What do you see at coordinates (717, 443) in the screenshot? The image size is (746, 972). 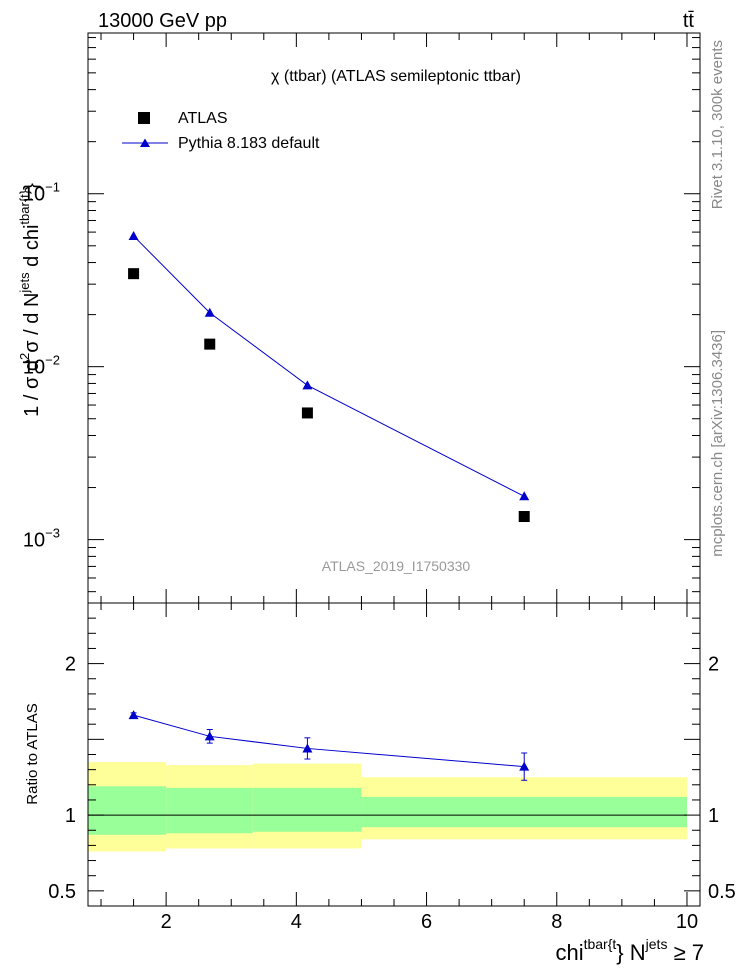 I see `mcplots-label: mcplots.cern.ch [arXiv:1306.3436]` at bounding box center [717, 443].